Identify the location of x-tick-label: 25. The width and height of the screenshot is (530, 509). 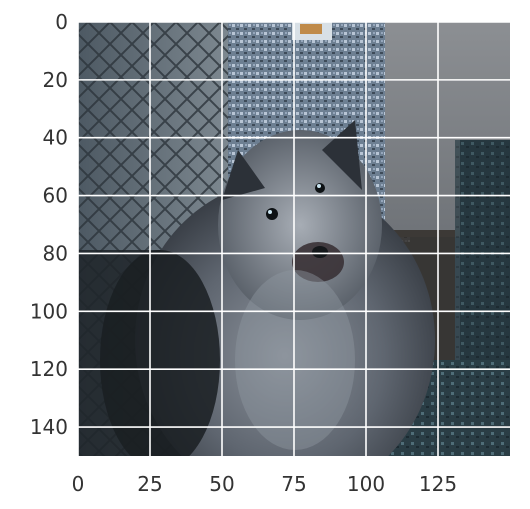
(149, 484).